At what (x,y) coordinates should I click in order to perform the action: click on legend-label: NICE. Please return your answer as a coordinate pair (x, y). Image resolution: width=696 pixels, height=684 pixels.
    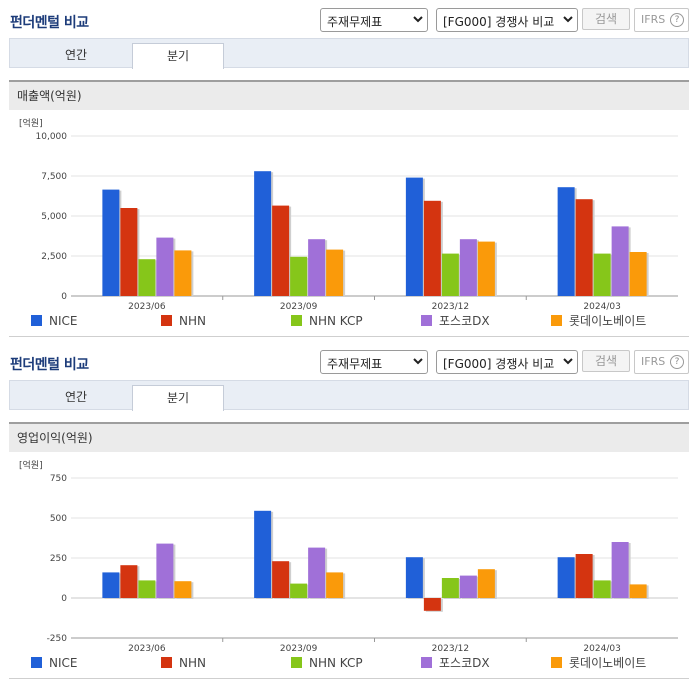
    Looking at the image, I should click on (63, 663).